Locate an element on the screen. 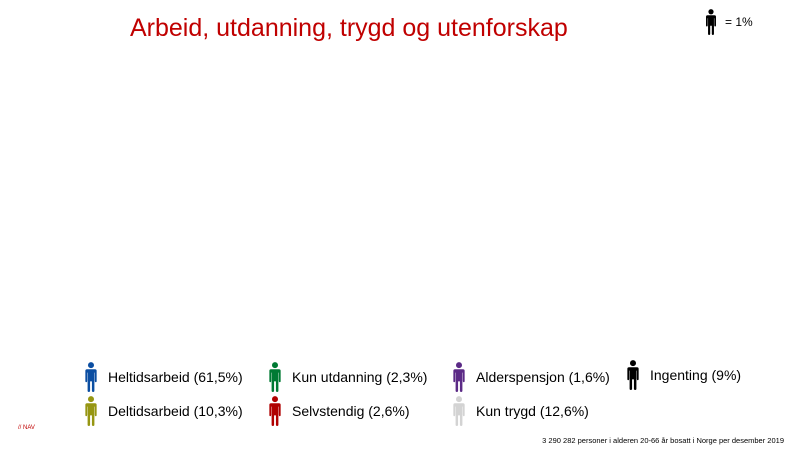  legend-item-heltidsarbeid: Heltidsarbeid (61,5%) is located at coordinates (163, 377).